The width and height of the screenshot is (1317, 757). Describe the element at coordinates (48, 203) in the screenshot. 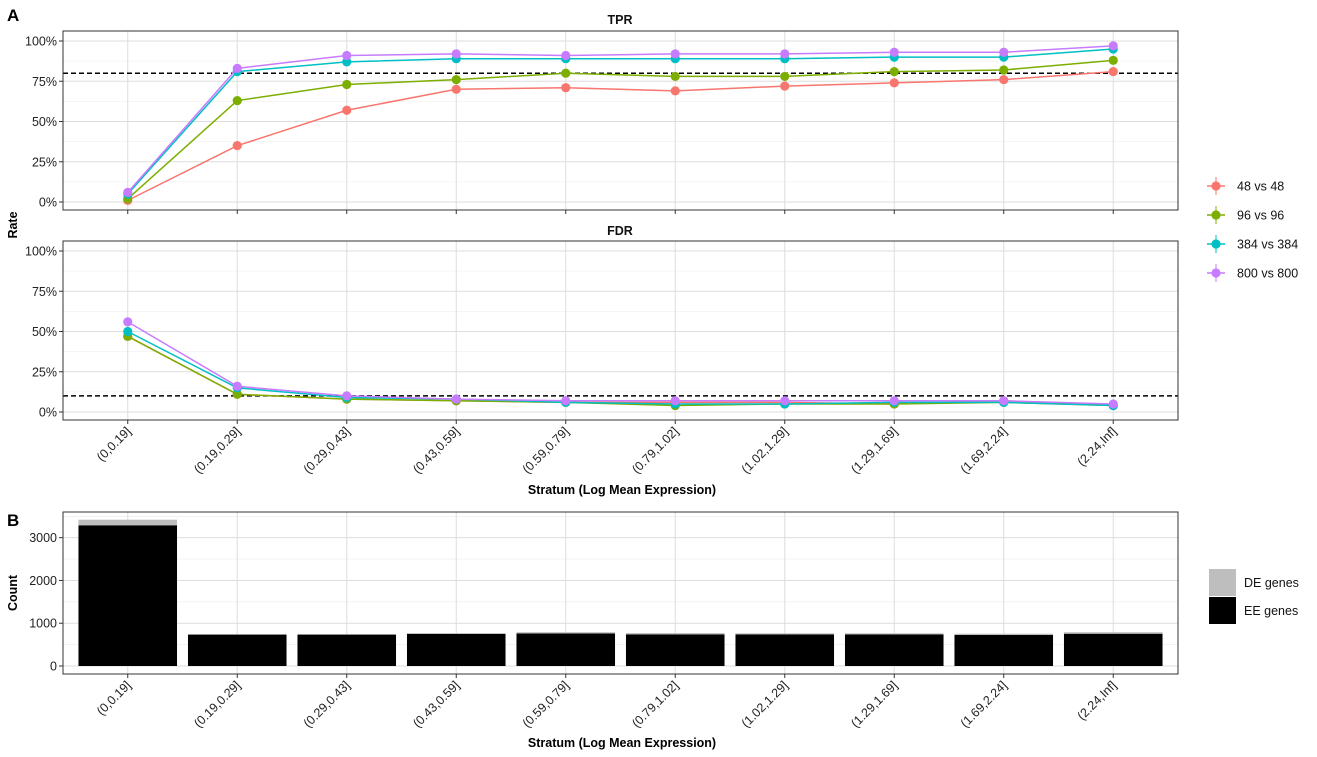

I see `tpr-y-tick-label: 0%` at that location.